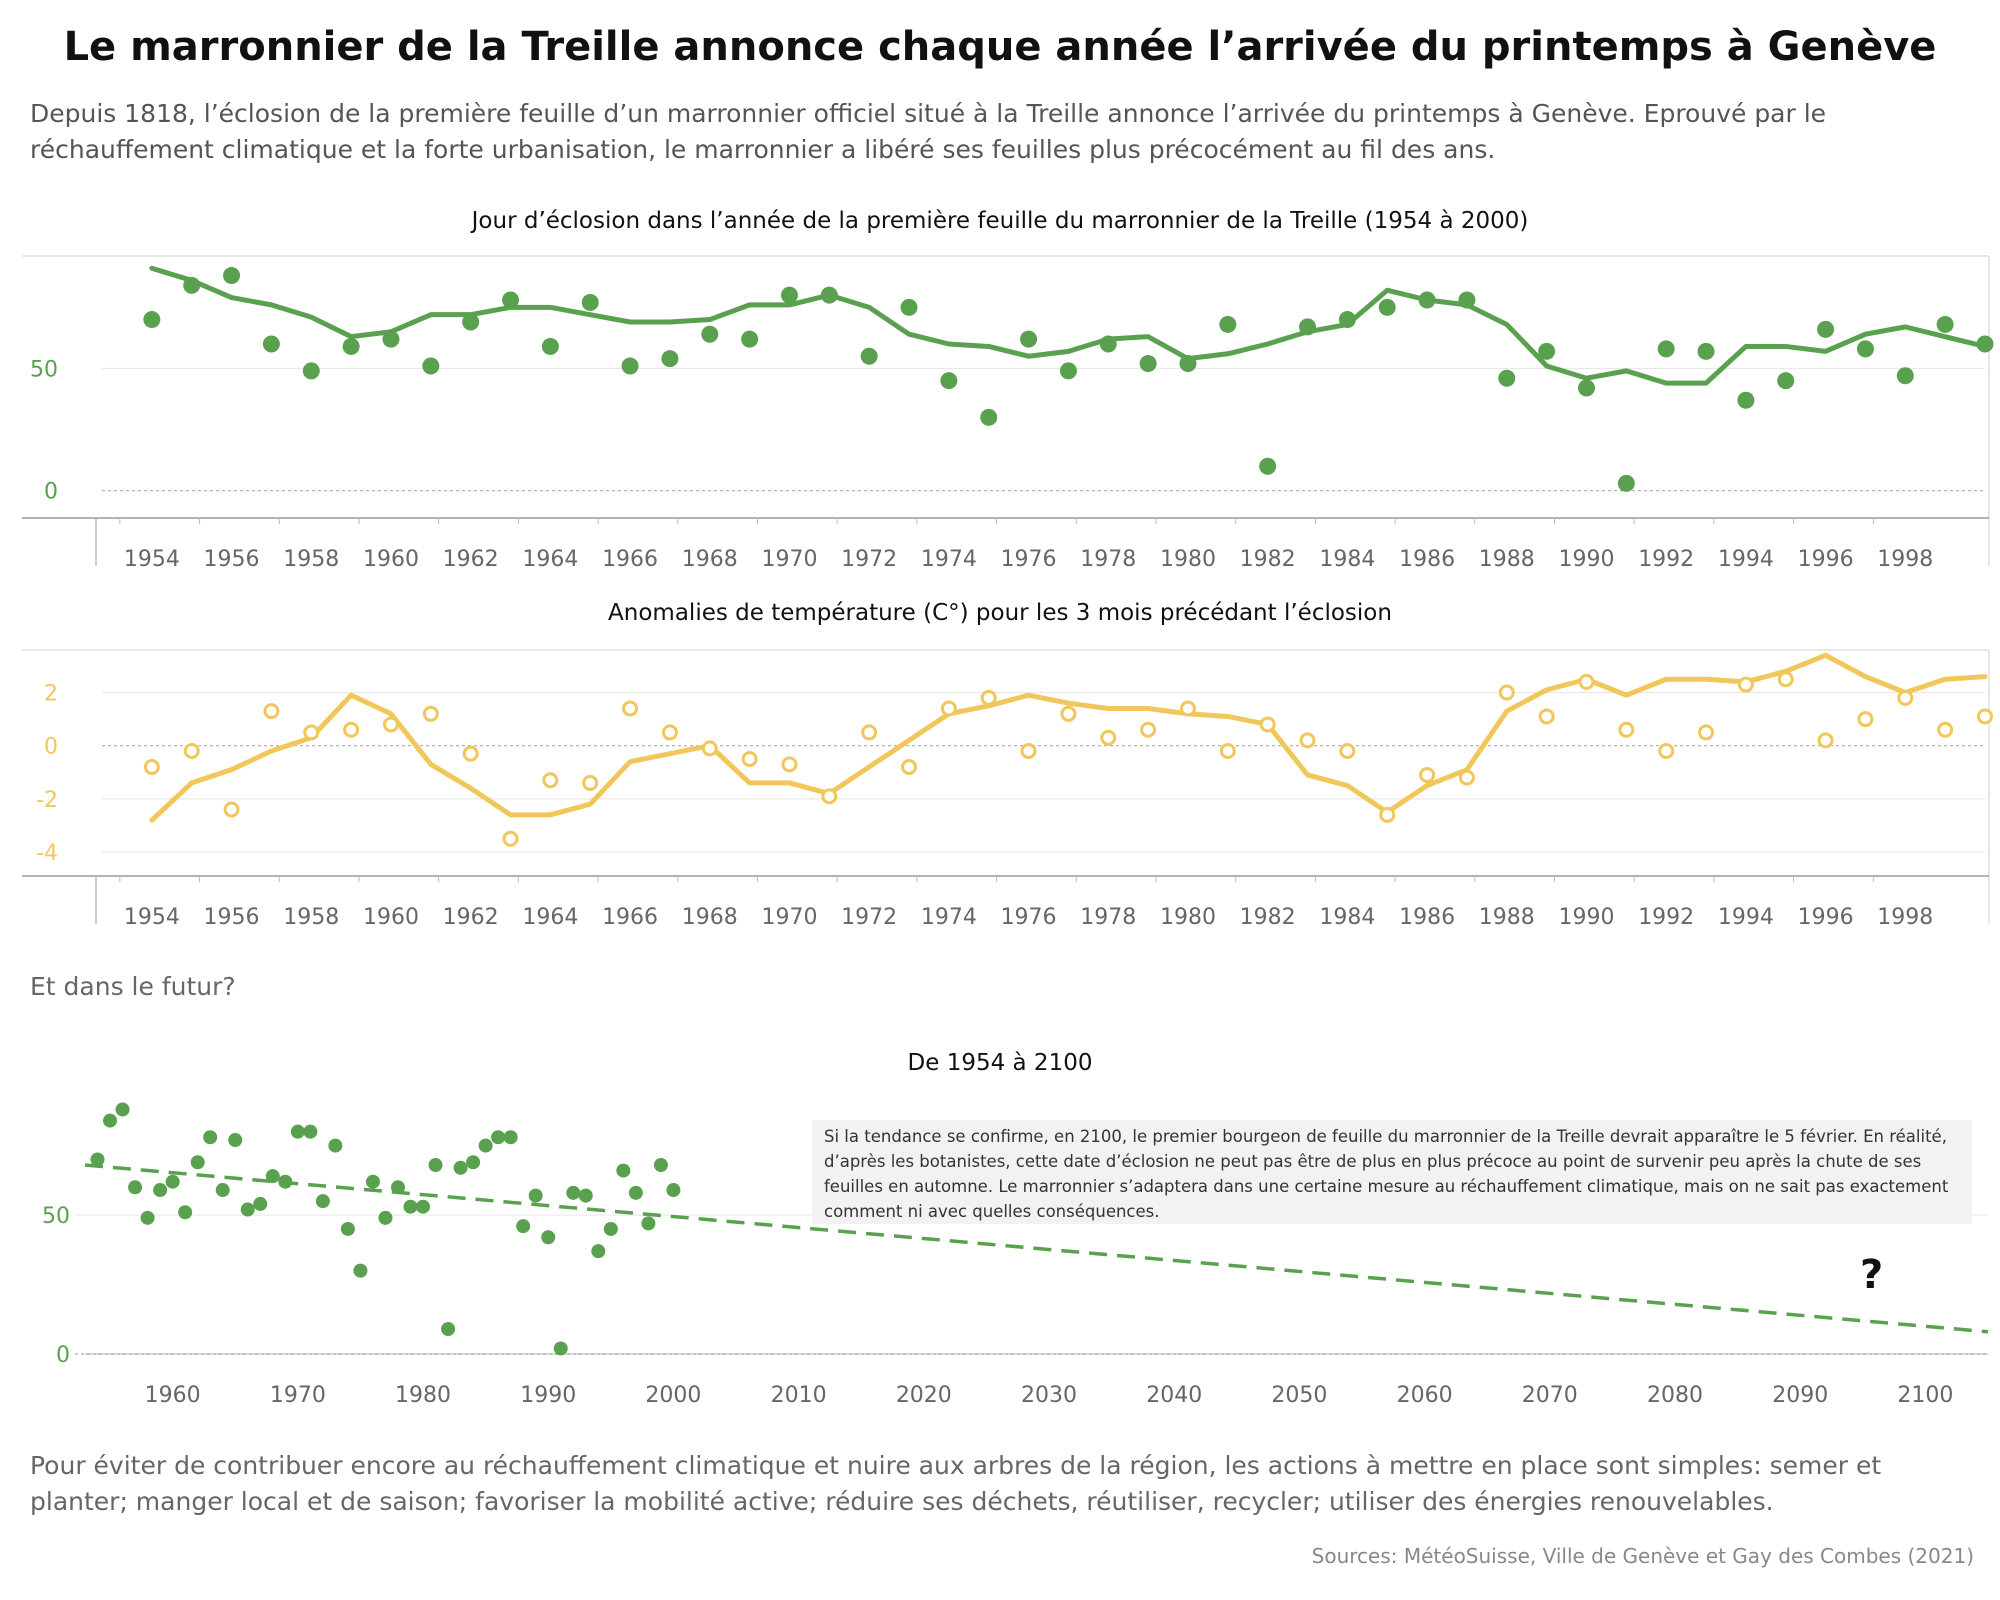  Describe the element at coordinates (44, 369) in the screenshot. I see `y-tick-label: 50` at that location.